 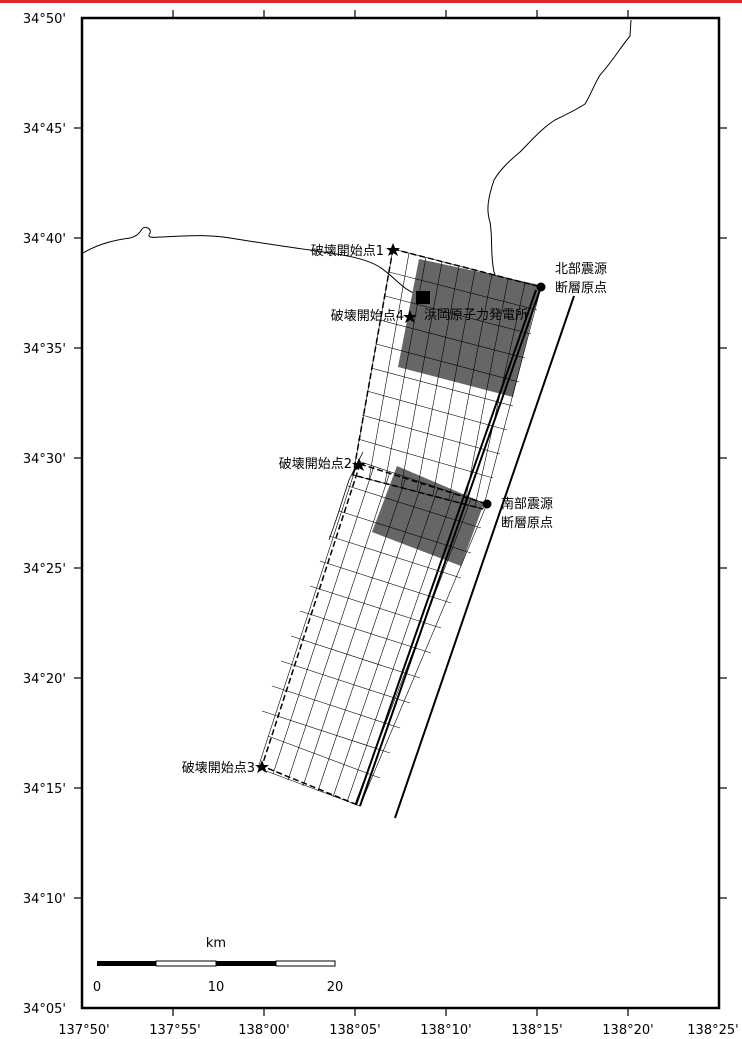 What do you see at coordinates (712, 1030) in the screenshot?
I see `lon-label: 138°25'` at bounding box center [712, 1030].